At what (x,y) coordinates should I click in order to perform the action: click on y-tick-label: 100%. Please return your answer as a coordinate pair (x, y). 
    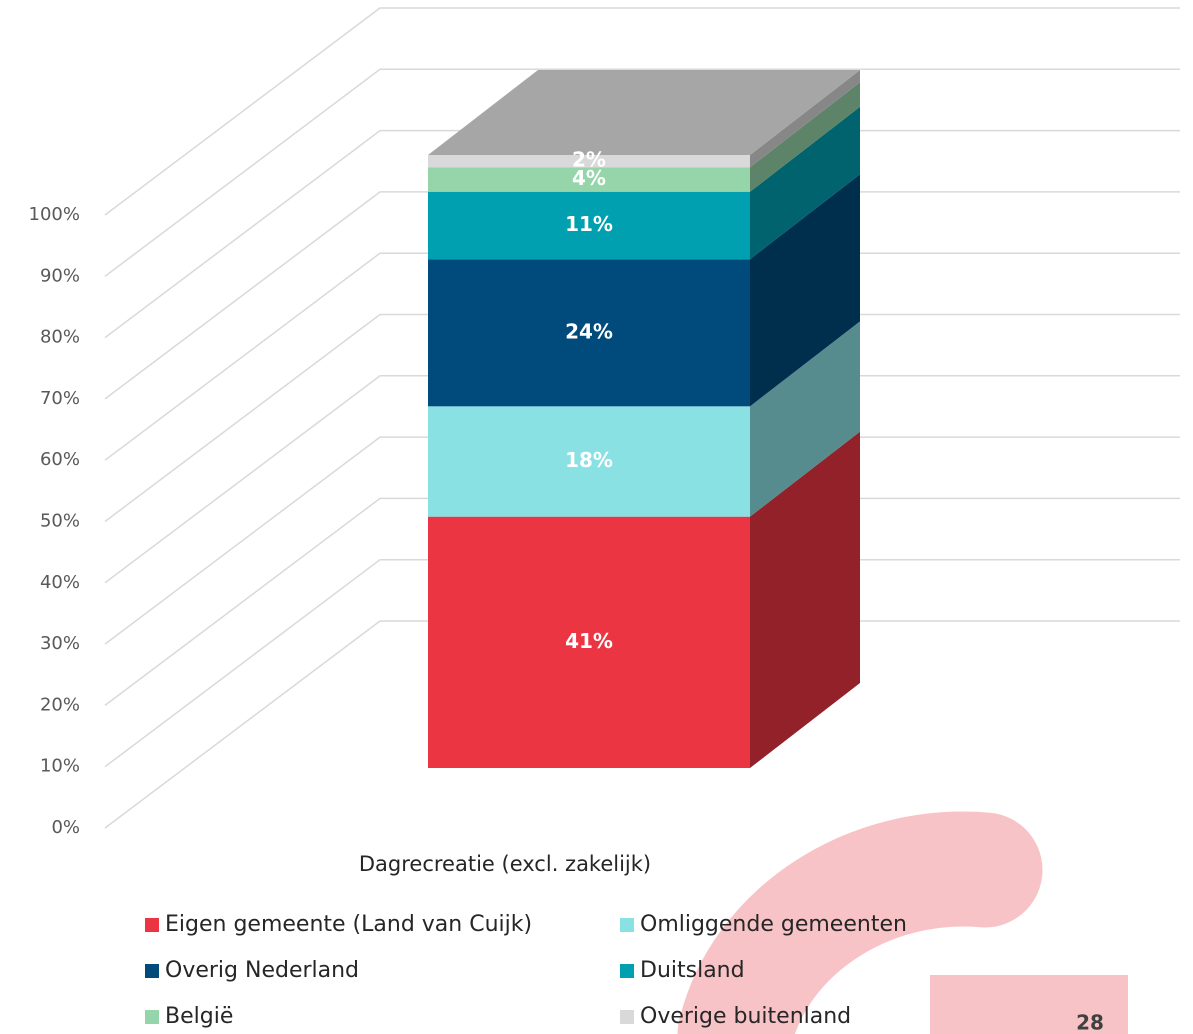
    Looking at the image, I should click on (54, 214).